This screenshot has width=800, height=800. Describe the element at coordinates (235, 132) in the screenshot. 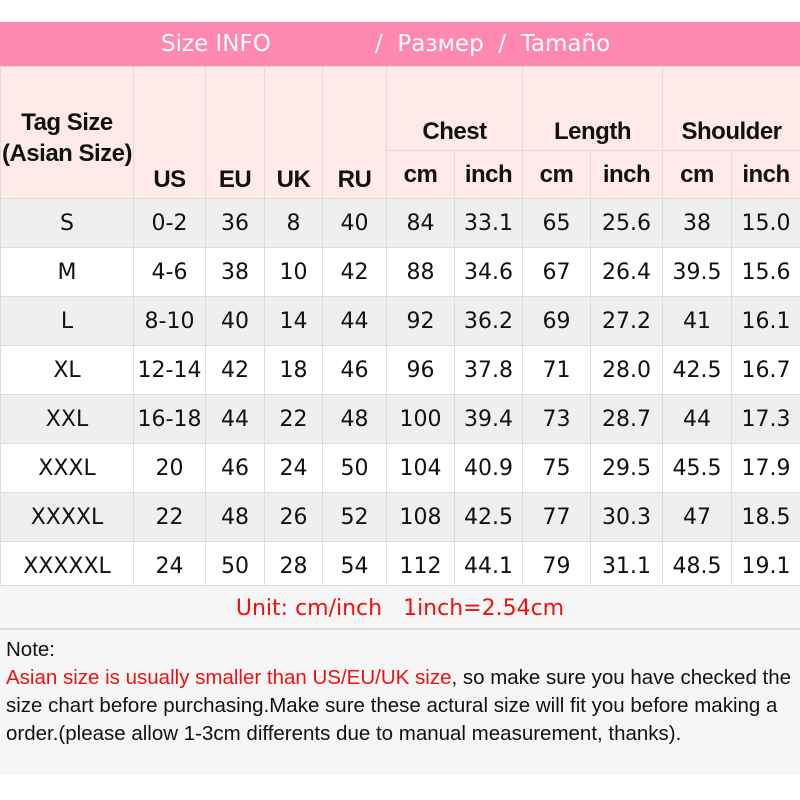

I see `header-eu: EU` at that location.